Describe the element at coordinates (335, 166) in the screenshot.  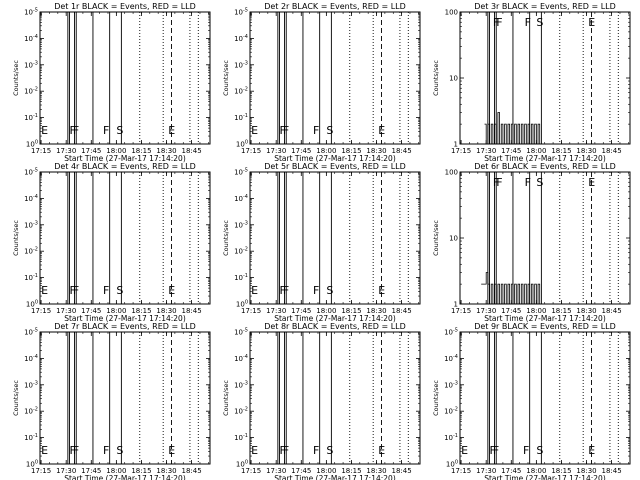
I see `panel-title: Det 5r BLACK = Events, RED = LLD` at that location.